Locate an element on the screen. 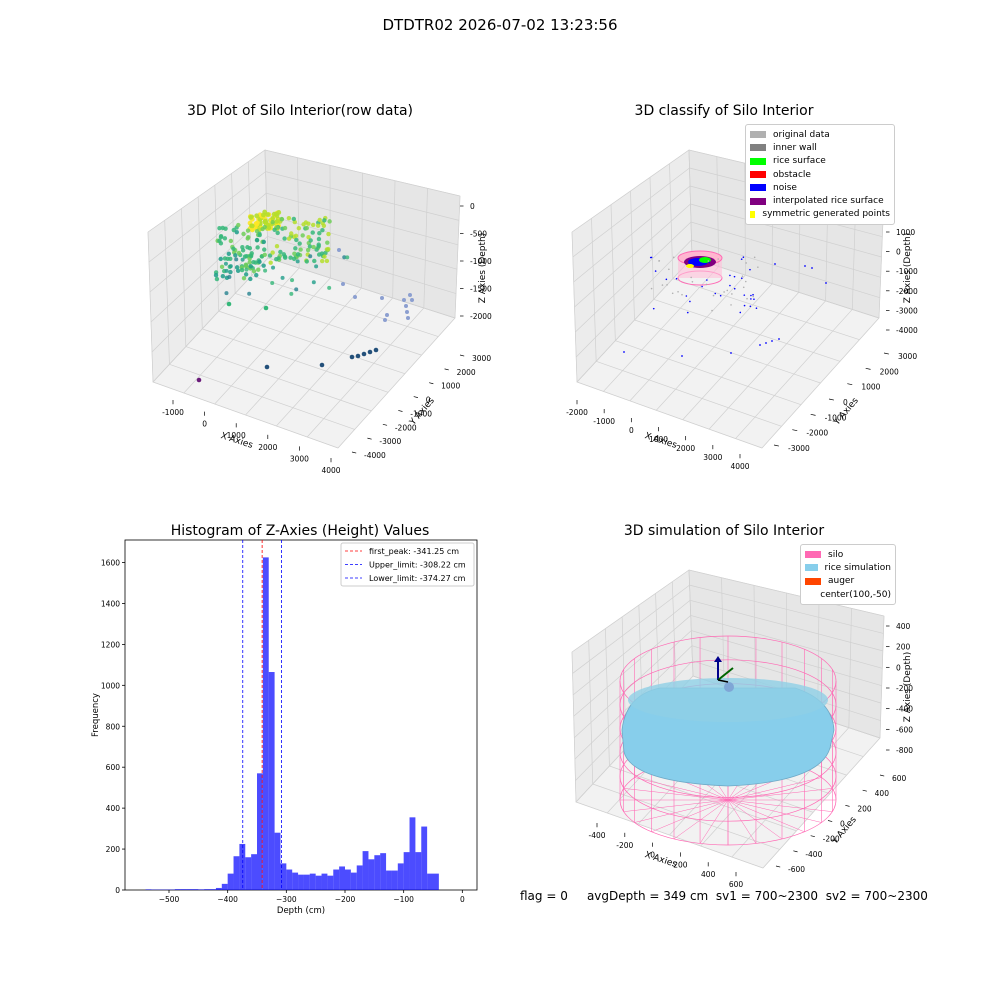  p2-y-tick-label: -2000 is located at coordinates (817, 433).